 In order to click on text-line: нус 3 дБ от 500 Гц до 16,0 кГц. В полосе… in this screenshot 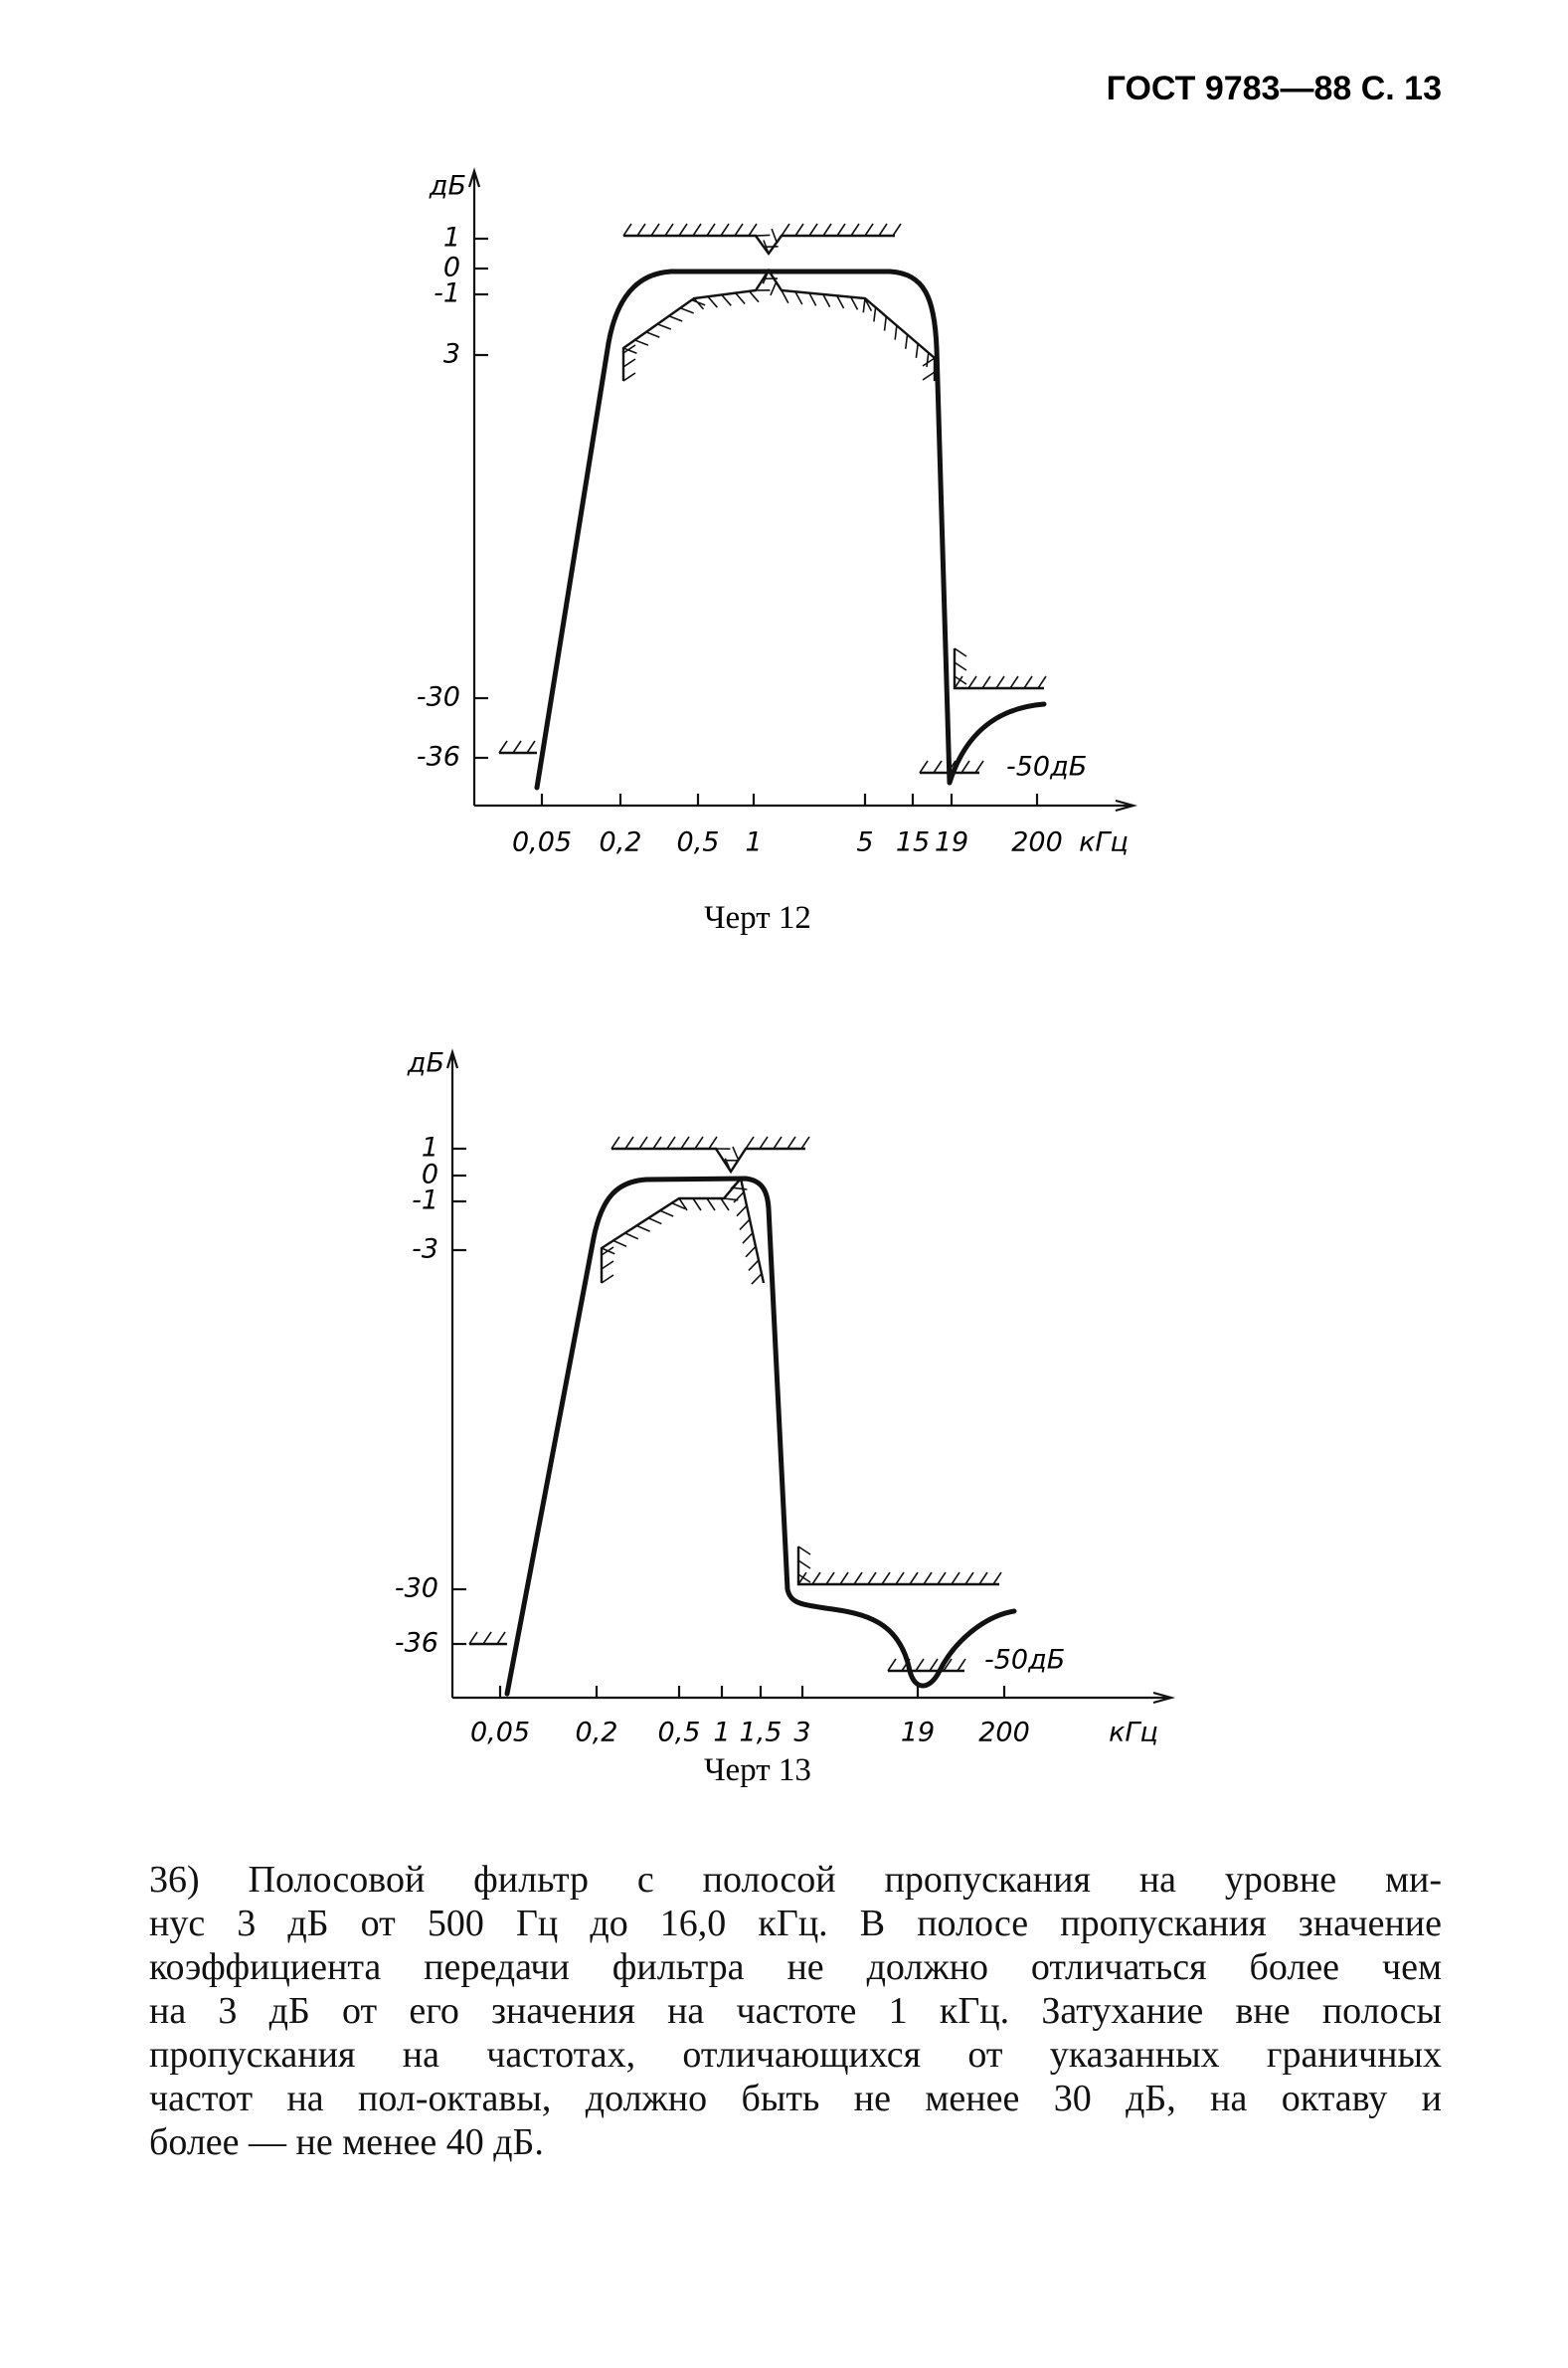, I will do `click(795, 1923)`.